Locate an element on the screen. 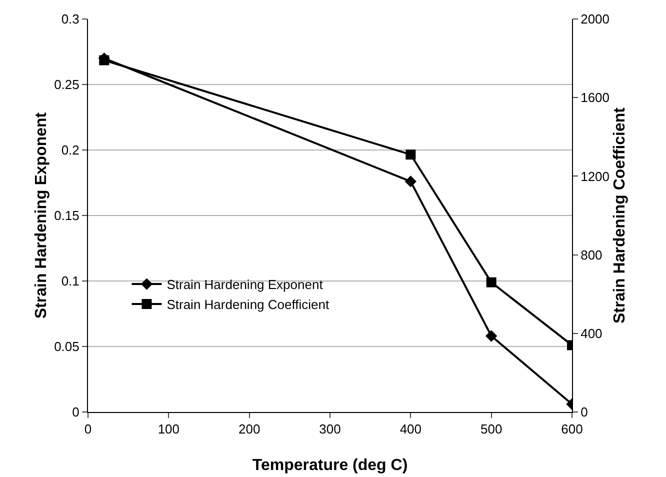 This screenshot has height=477, width=666. x-tick-label: 500 is located at coordinates (491, 429).